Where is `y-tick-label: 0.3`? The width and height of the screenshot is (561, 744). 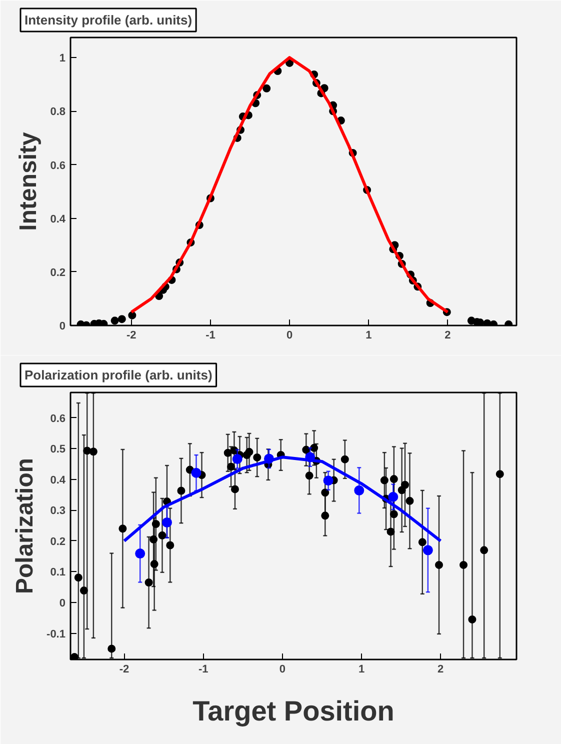 y-tick-label: 0.3 is located at coordinates (58, 511).